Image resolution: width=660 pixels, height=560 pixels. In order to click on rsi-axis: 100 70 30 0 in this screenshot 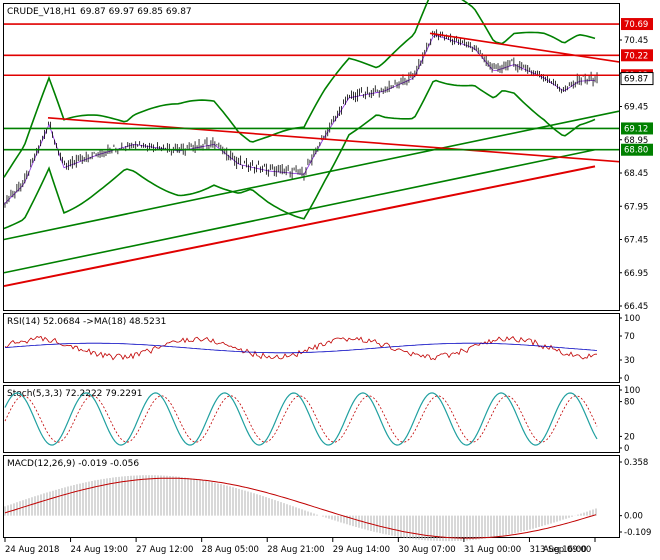, I will do `click(629, 349)`.